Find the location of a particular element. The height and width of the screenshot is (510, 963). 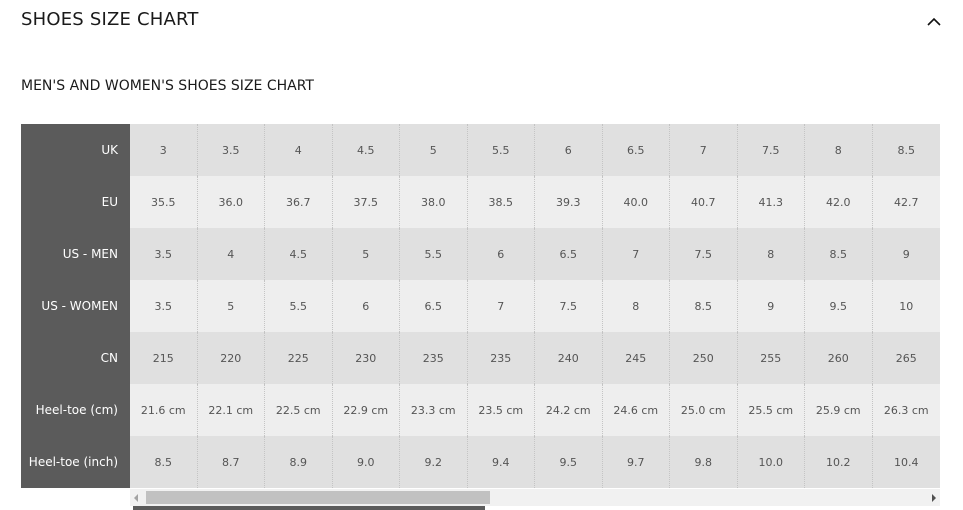

table-cell: 25.9 cm is located at coordinates (839, 410).